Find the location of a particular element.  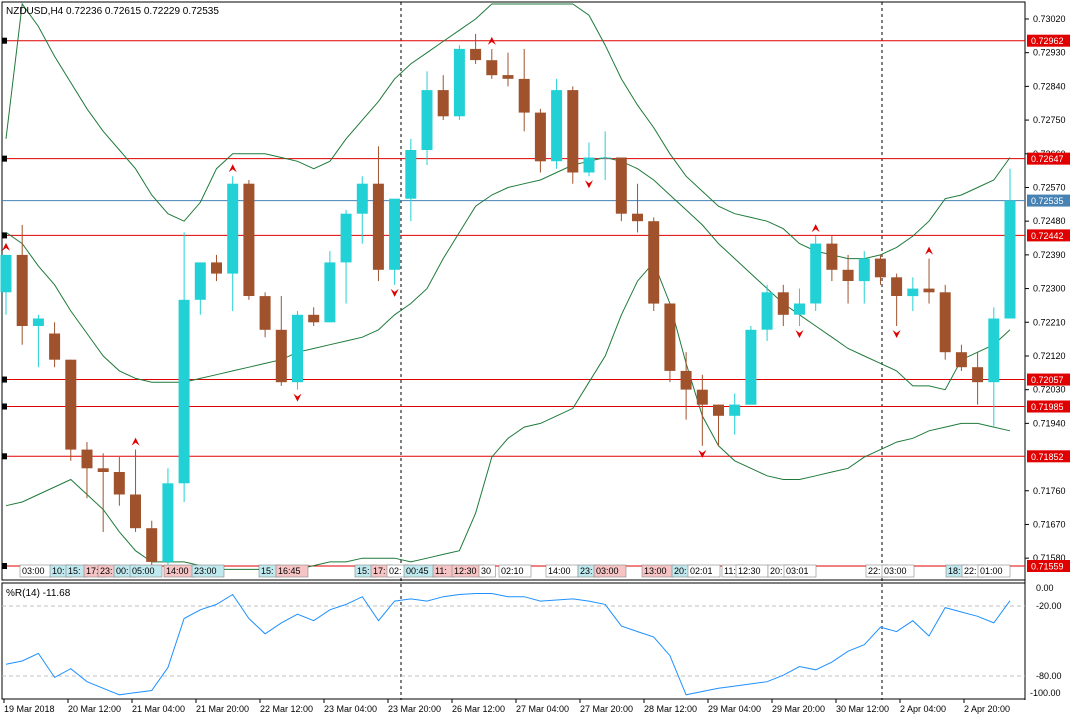

time-axis-label: 29 Mar 04:00 is located at coordinates (734, 709).